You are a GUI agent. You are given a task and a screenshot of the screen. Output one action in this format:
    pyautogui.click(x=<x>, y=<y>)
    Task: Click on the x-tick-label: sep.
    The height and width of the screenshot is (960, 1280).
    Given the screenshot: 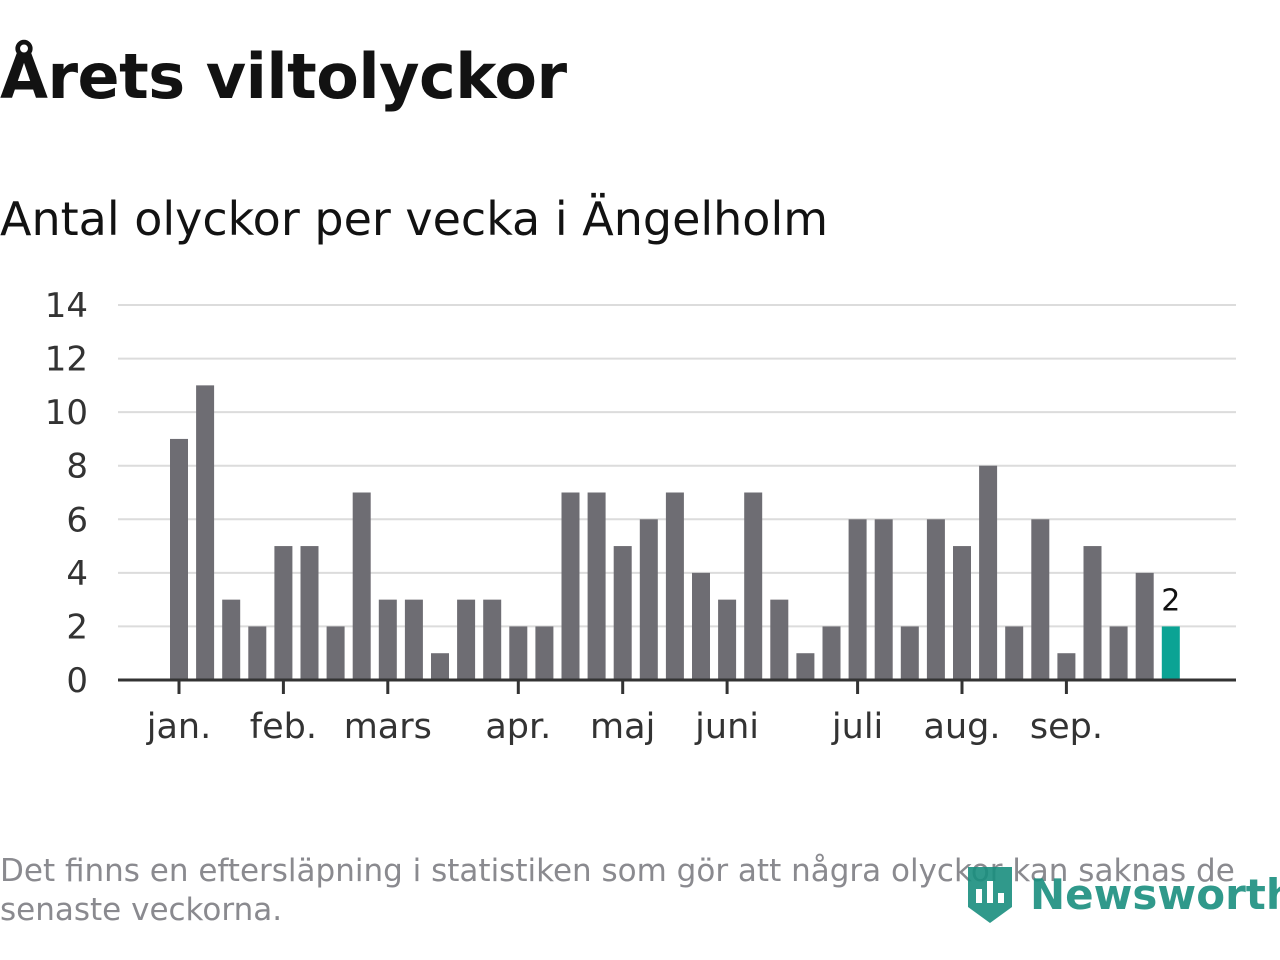 What is the action you would take?
    pyautogui.click(x=1066, y=727)
    